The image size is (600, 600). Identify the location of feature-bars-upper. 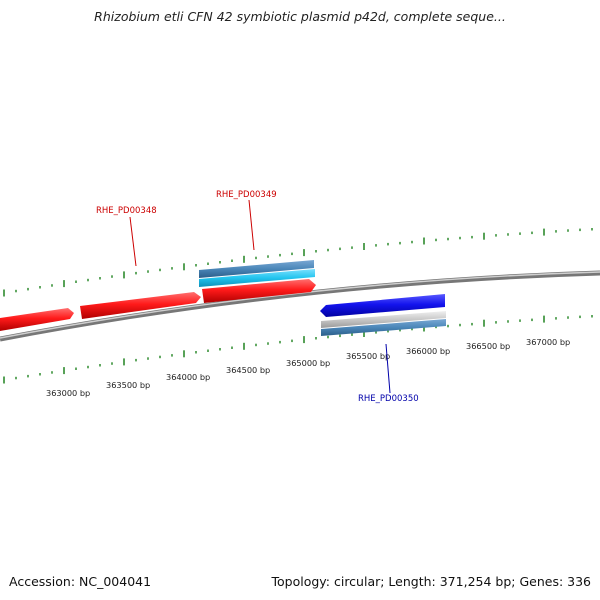
(257, 273).